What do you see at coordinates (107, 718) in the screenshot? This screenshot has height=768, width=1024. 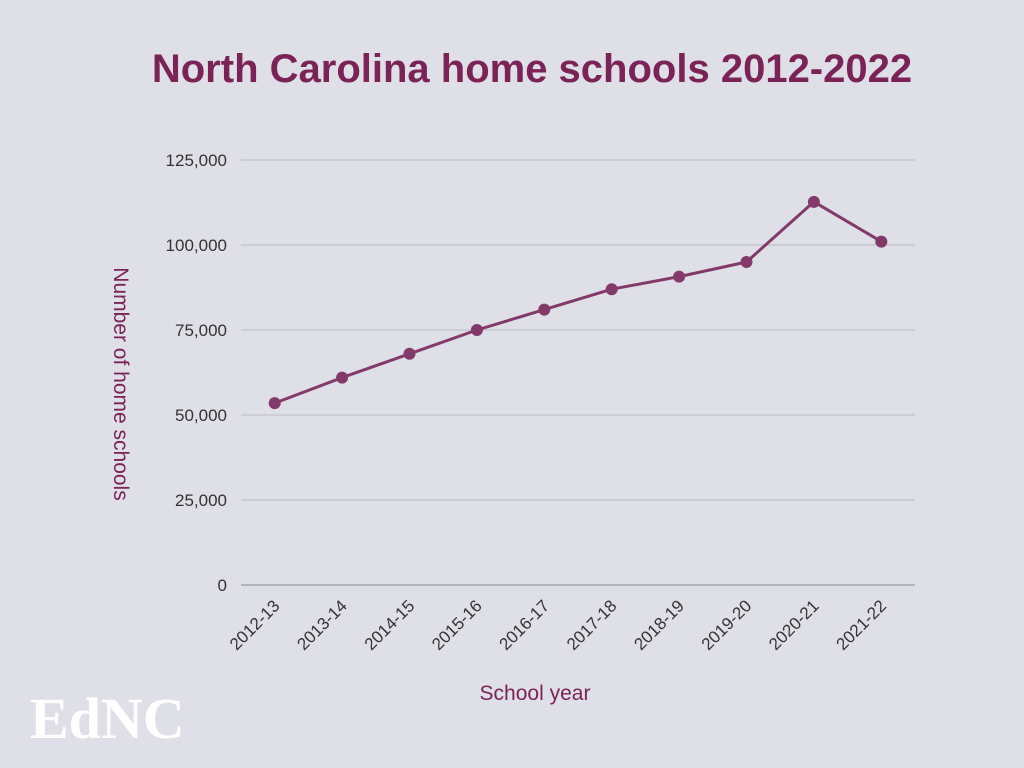 I see `ednc-logo: EdNC` at bounding box center [107, 718].